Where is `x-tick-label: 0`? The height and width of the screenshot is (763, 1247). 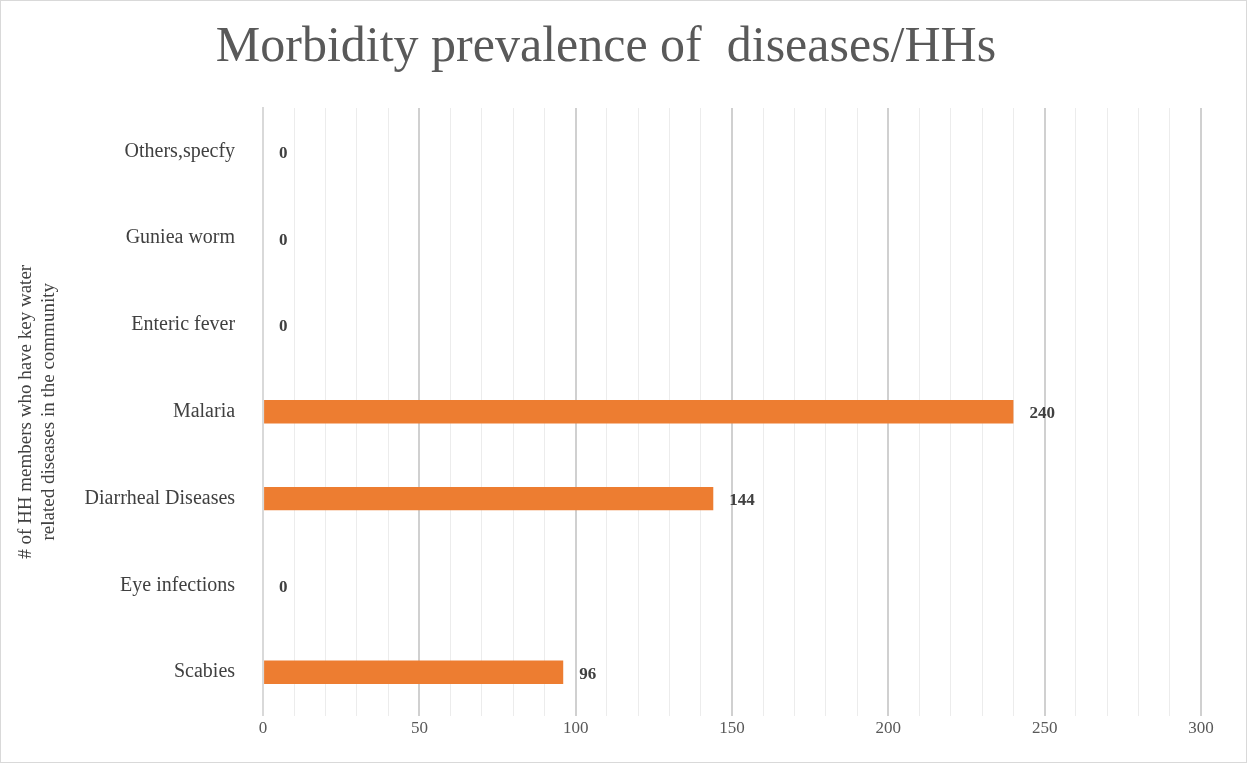 x-tick-label: 0 is located at coordinates (263, 728).